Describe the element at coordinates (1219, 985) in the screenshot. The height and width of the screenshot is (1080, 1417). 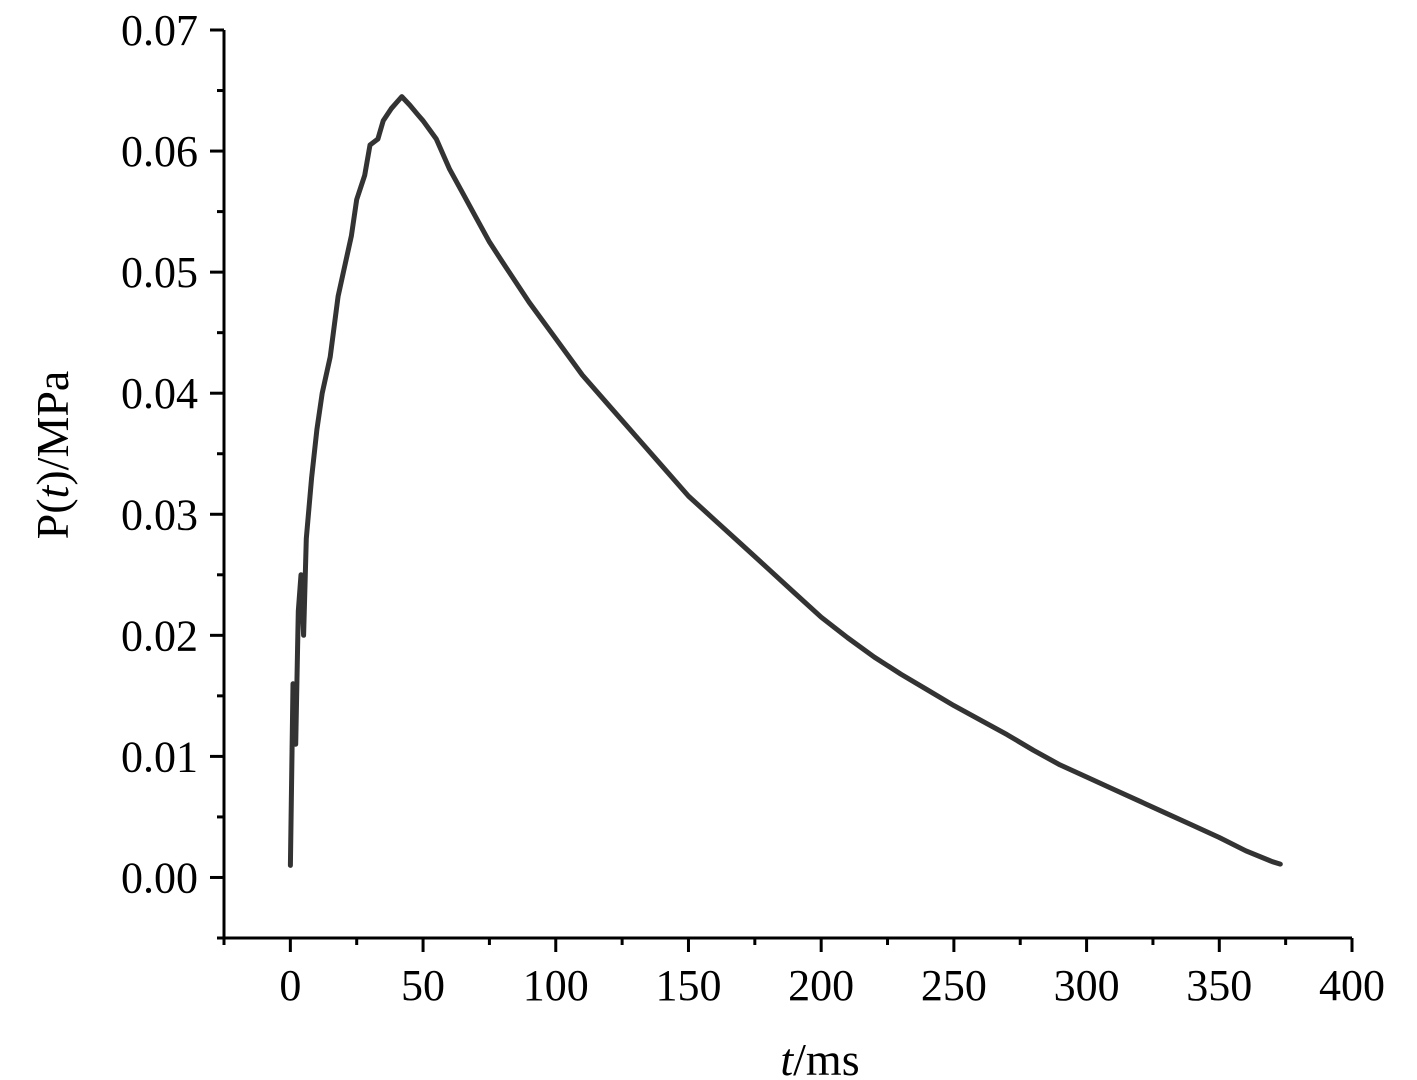
I see `x-tick-label: 350` at that location.